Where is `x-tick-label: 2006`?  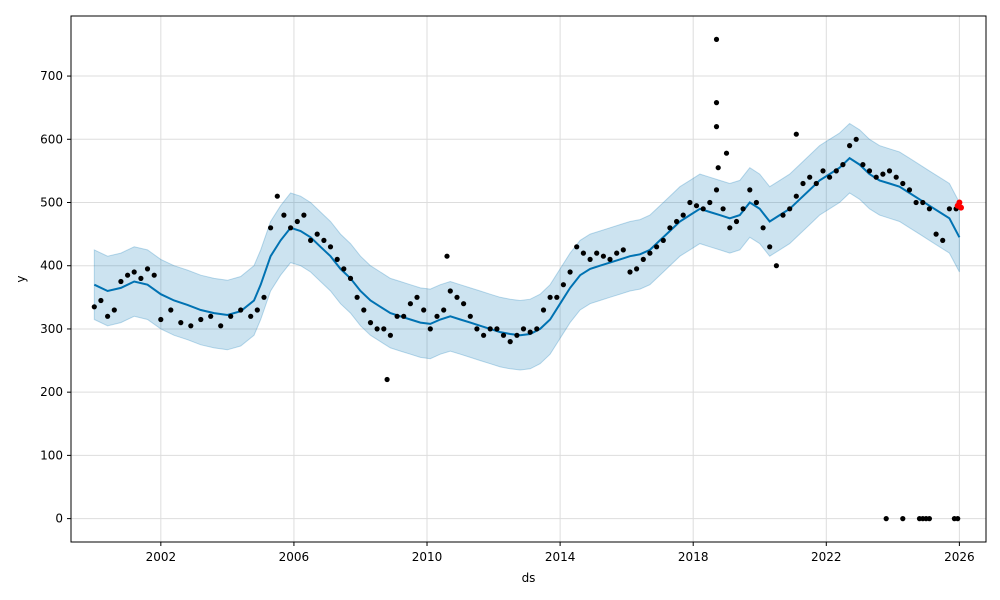
x-tick-label: 2006 is located at coordinates (294, 557).